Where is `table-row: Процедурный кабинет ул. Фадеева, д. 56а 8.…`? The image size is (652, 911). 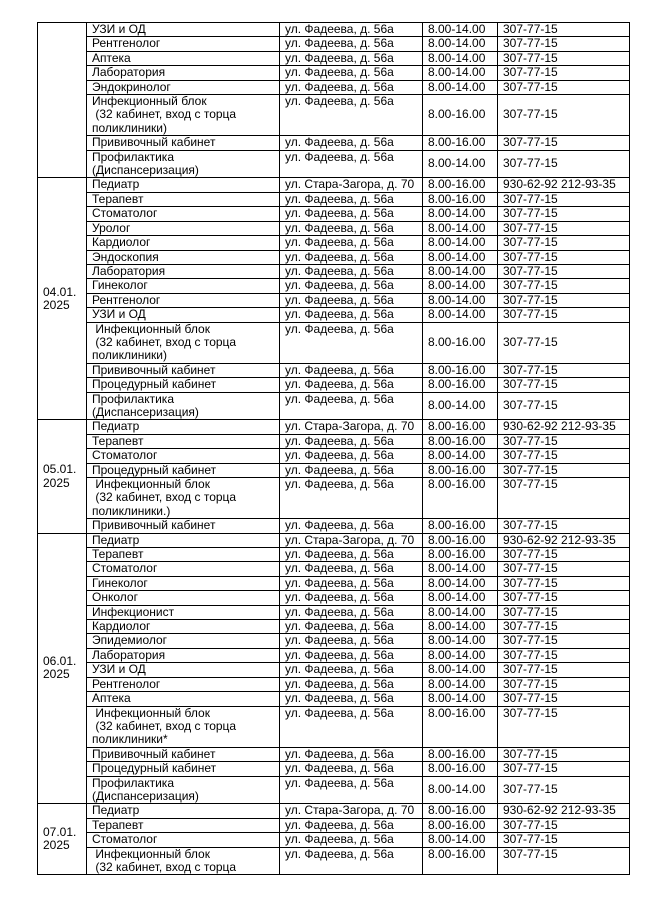 table-row: Процедурный кабинет ул. Фадеева, д. 56а 8.… is located at coordinates (334, 385).